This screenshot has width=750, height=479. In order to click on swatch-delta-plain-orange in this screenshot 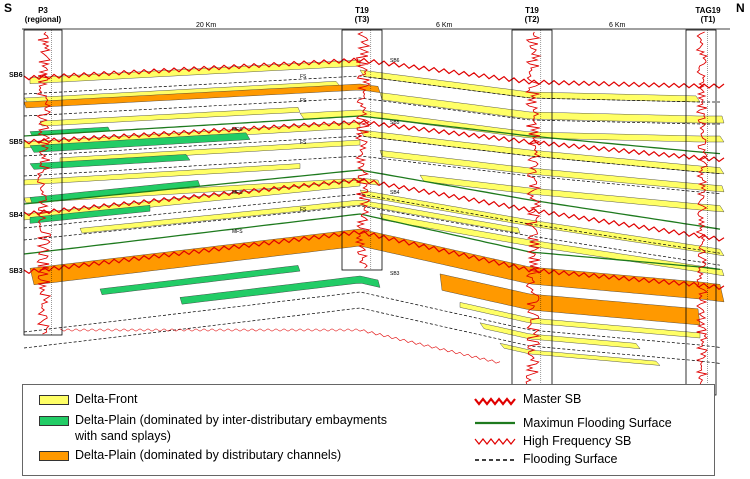, I will do `click(54, 456)`.